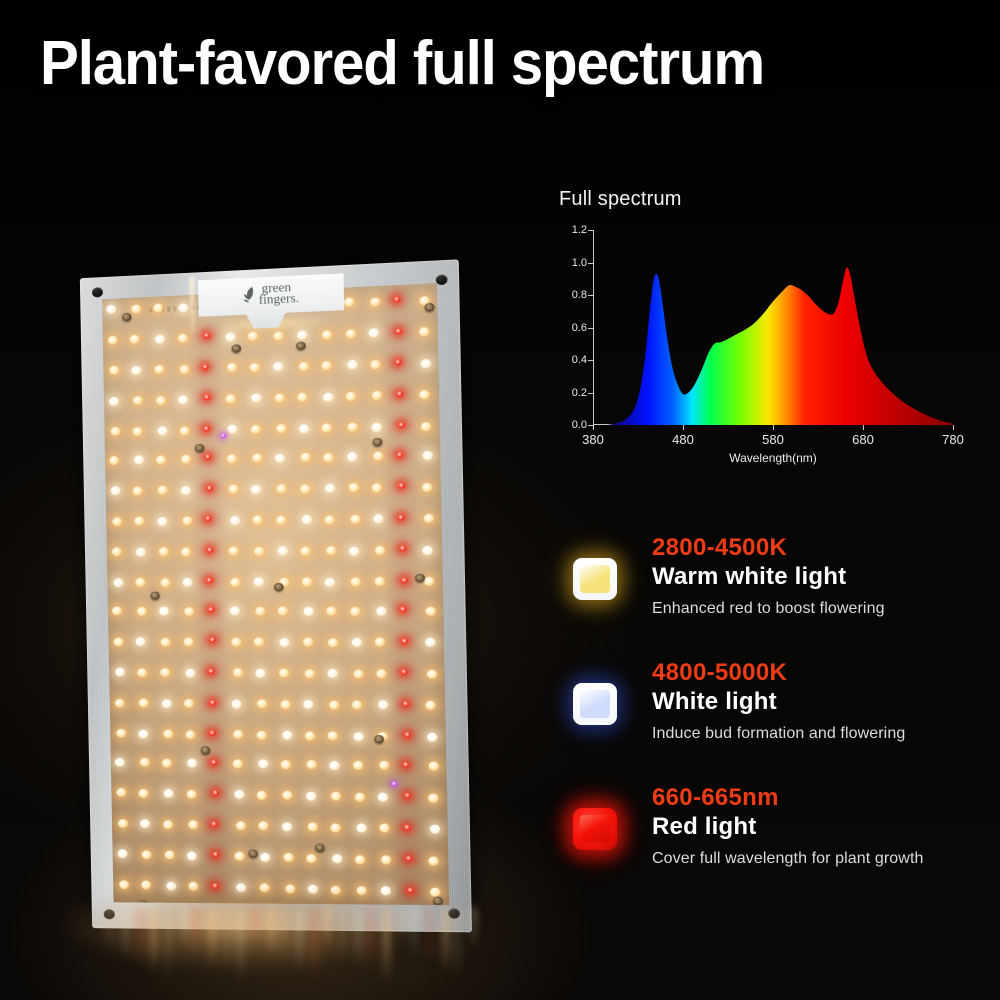 Image resolution: width=1000 pixels, height=1000 pixels. I want to click on x-tick-label: 380, so click(593, 439).